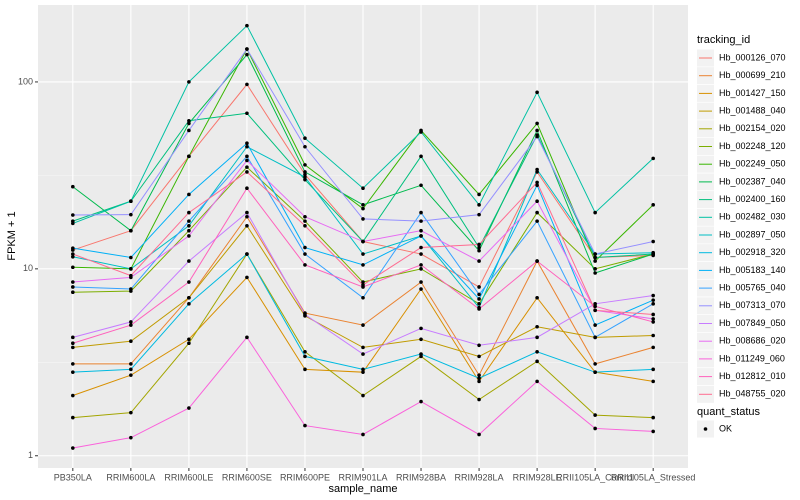  Describe the element at coordinates (705, 429) in the screenshot. I see `legend-swatch` at that location.